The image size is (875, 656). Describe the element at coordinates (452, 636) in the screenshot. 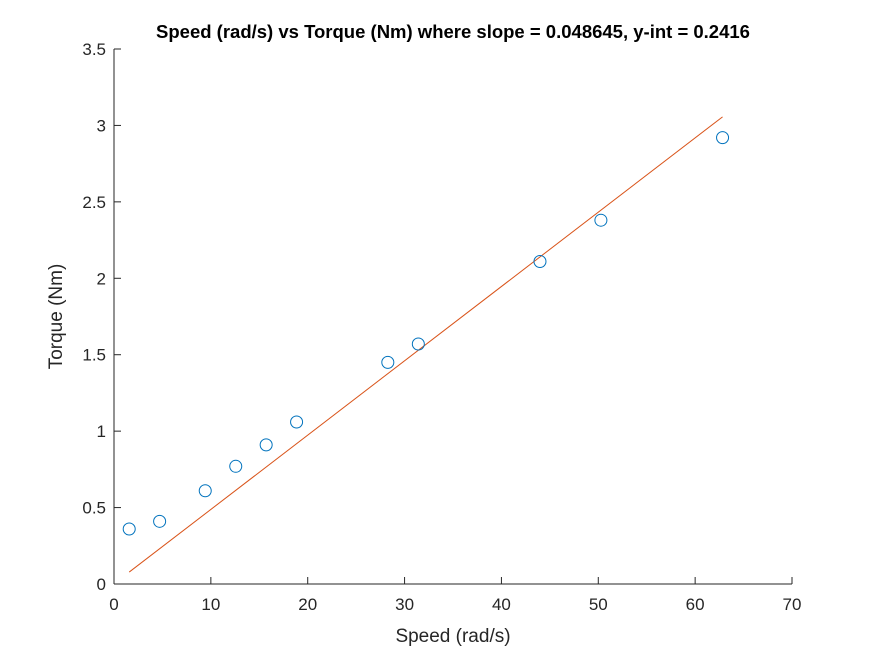

I see `x-axis-label: Speed (rad/s)` at that location.